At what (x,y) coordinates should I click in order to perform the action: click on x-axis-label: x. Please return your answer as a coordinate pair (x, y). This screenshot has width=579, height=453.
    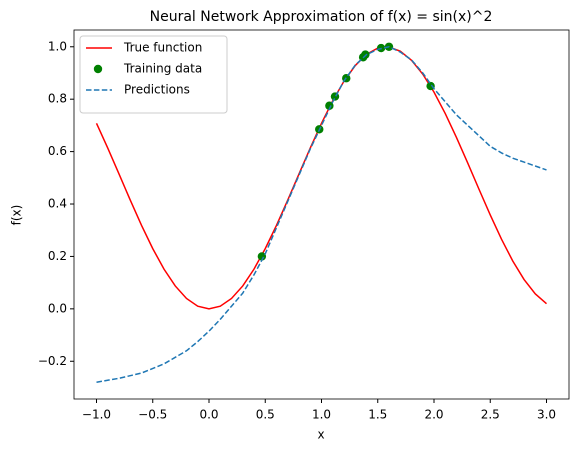
    Looking at the image, I should click on (320, 435).